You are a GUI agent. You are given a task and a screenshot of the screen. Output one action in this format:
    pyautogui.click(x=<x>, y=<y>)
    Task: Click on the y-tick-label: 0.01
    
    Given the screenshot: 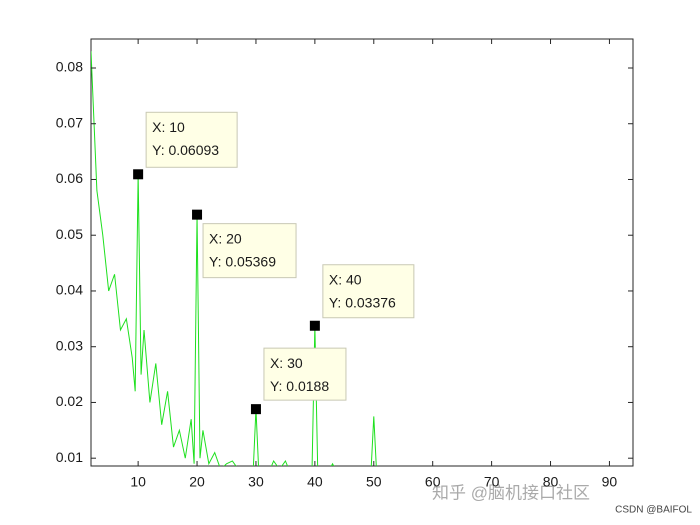 What is the action you would take?
    pyautogui.click(x=69, y=457)
    